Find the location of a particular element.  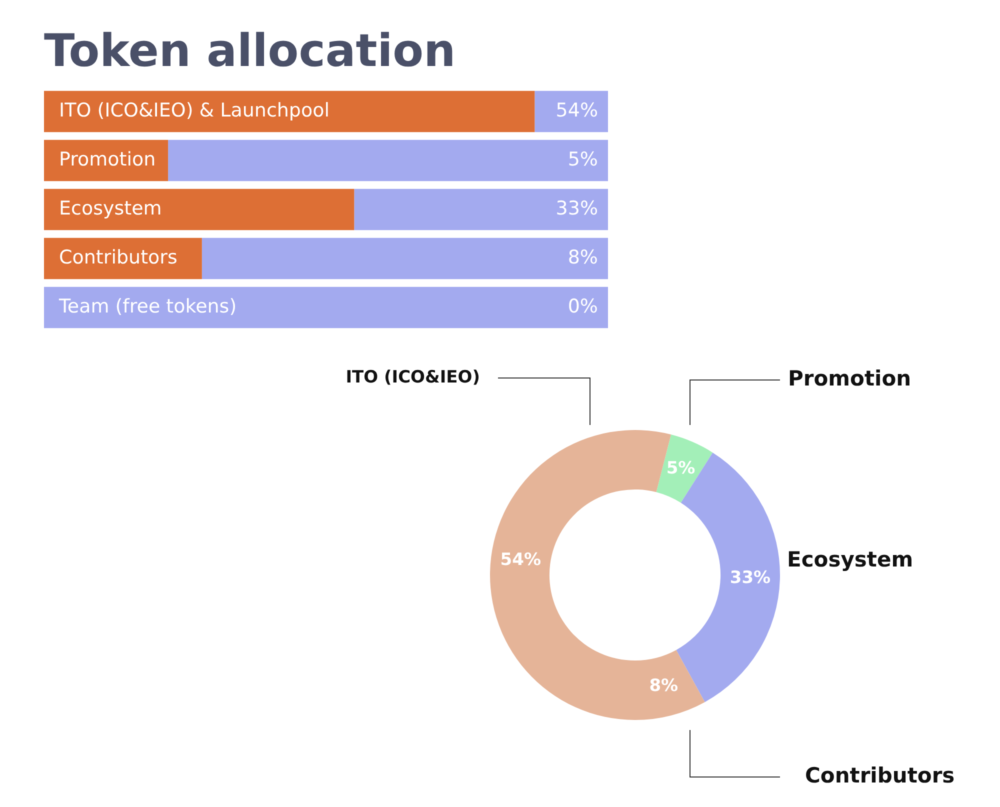

y-tick-label: Promotion is located at coordinates (107, 159).